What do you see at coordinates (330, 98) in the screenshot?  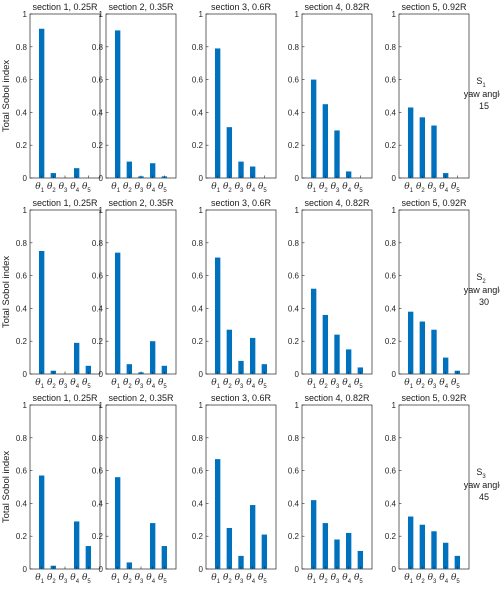 I see `panel-row1-col4: section 4, 0.82R 0 0.2 0.4 0.6 0.8 1 θ1 θ2 θ3 θ4 θ5` at bounding box center [330, 98].